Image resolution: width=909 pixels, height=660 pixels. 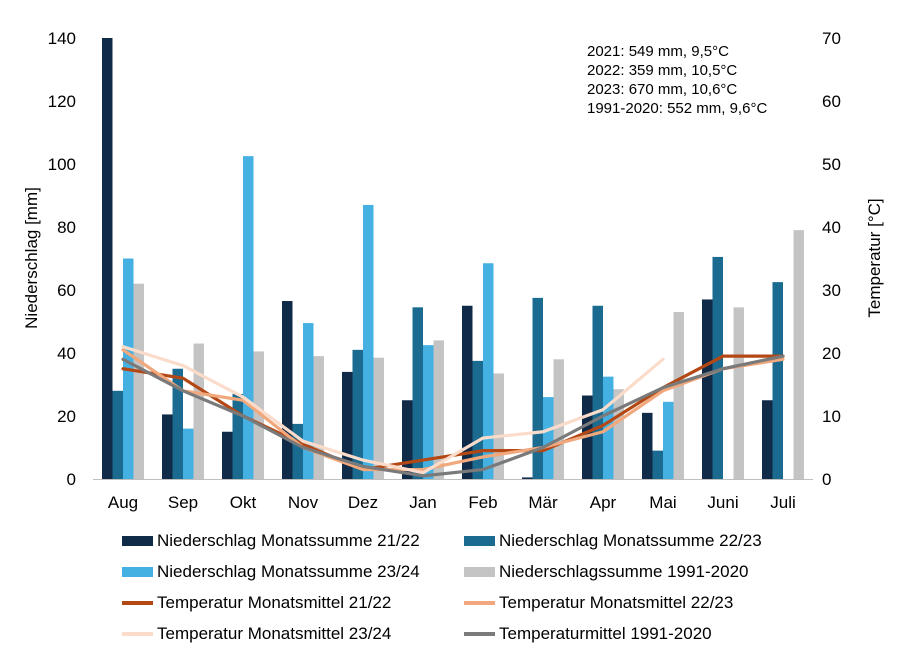 I want to click on legend-item-line-1991-2020: Temperaturmittel 1991-2020, so click(x=635, y=634).